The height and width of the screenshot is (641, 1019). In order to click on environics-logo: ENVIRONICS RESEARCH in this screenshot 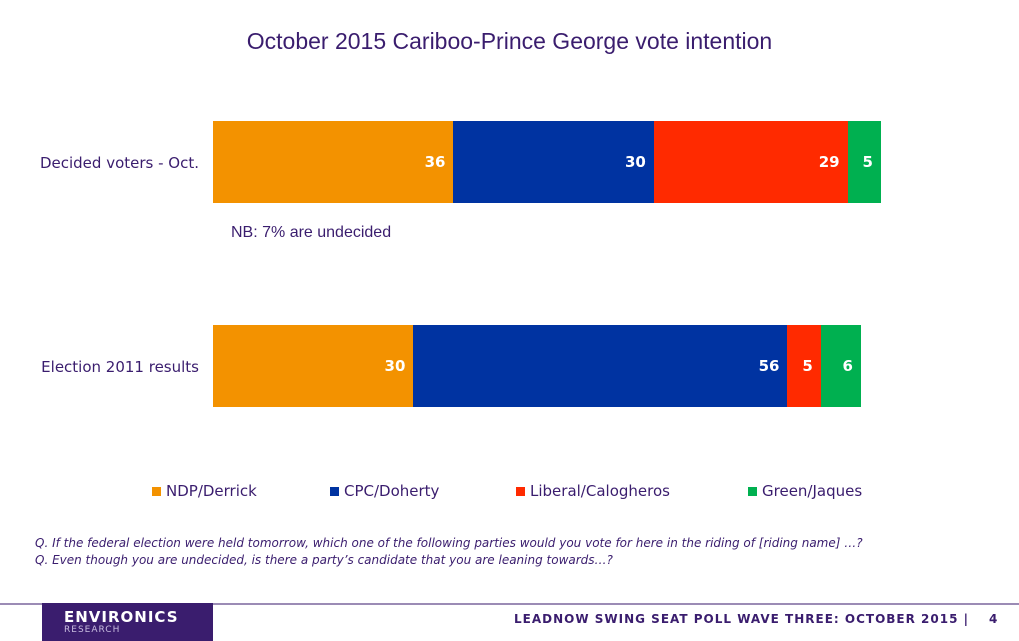, I will do `click(127, 622)`.